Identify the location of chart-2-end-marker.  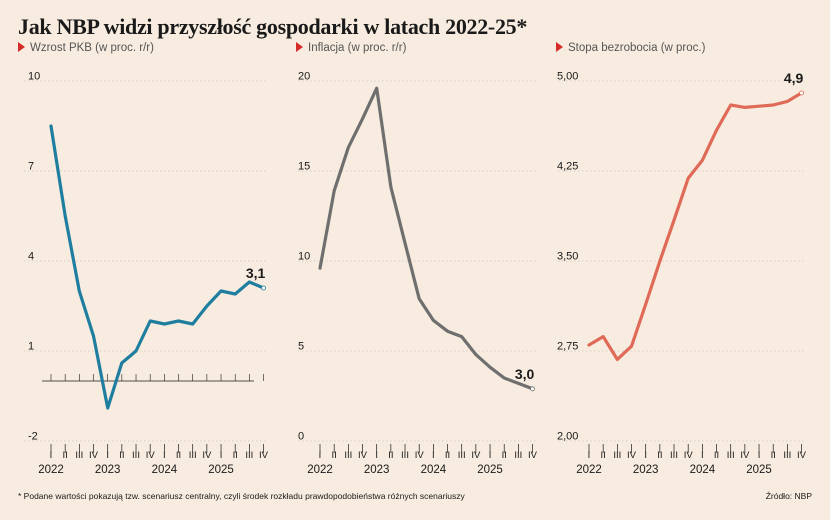
(532, 389).